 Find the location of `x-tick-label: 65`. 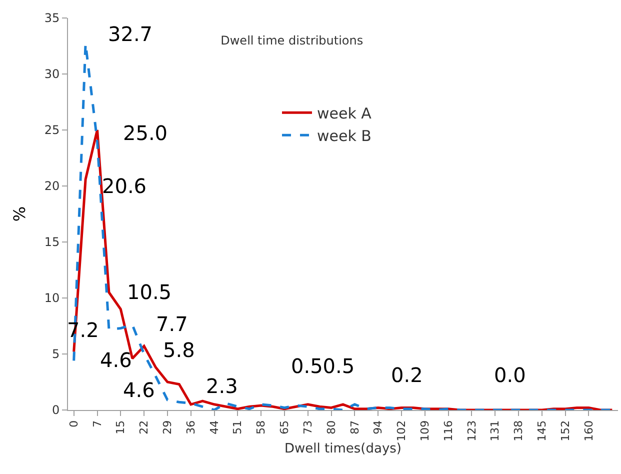

x-tick-label: 65 is located at coordinates (285, 427).